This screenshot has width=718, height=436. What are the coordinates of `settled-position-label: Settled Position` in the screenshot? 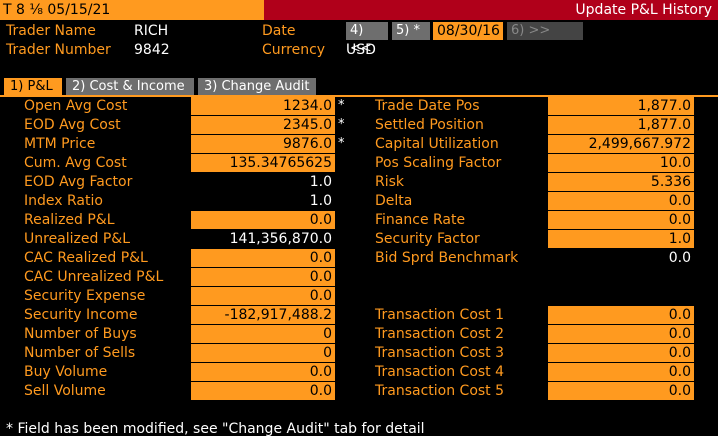 It's located at (429, 125).